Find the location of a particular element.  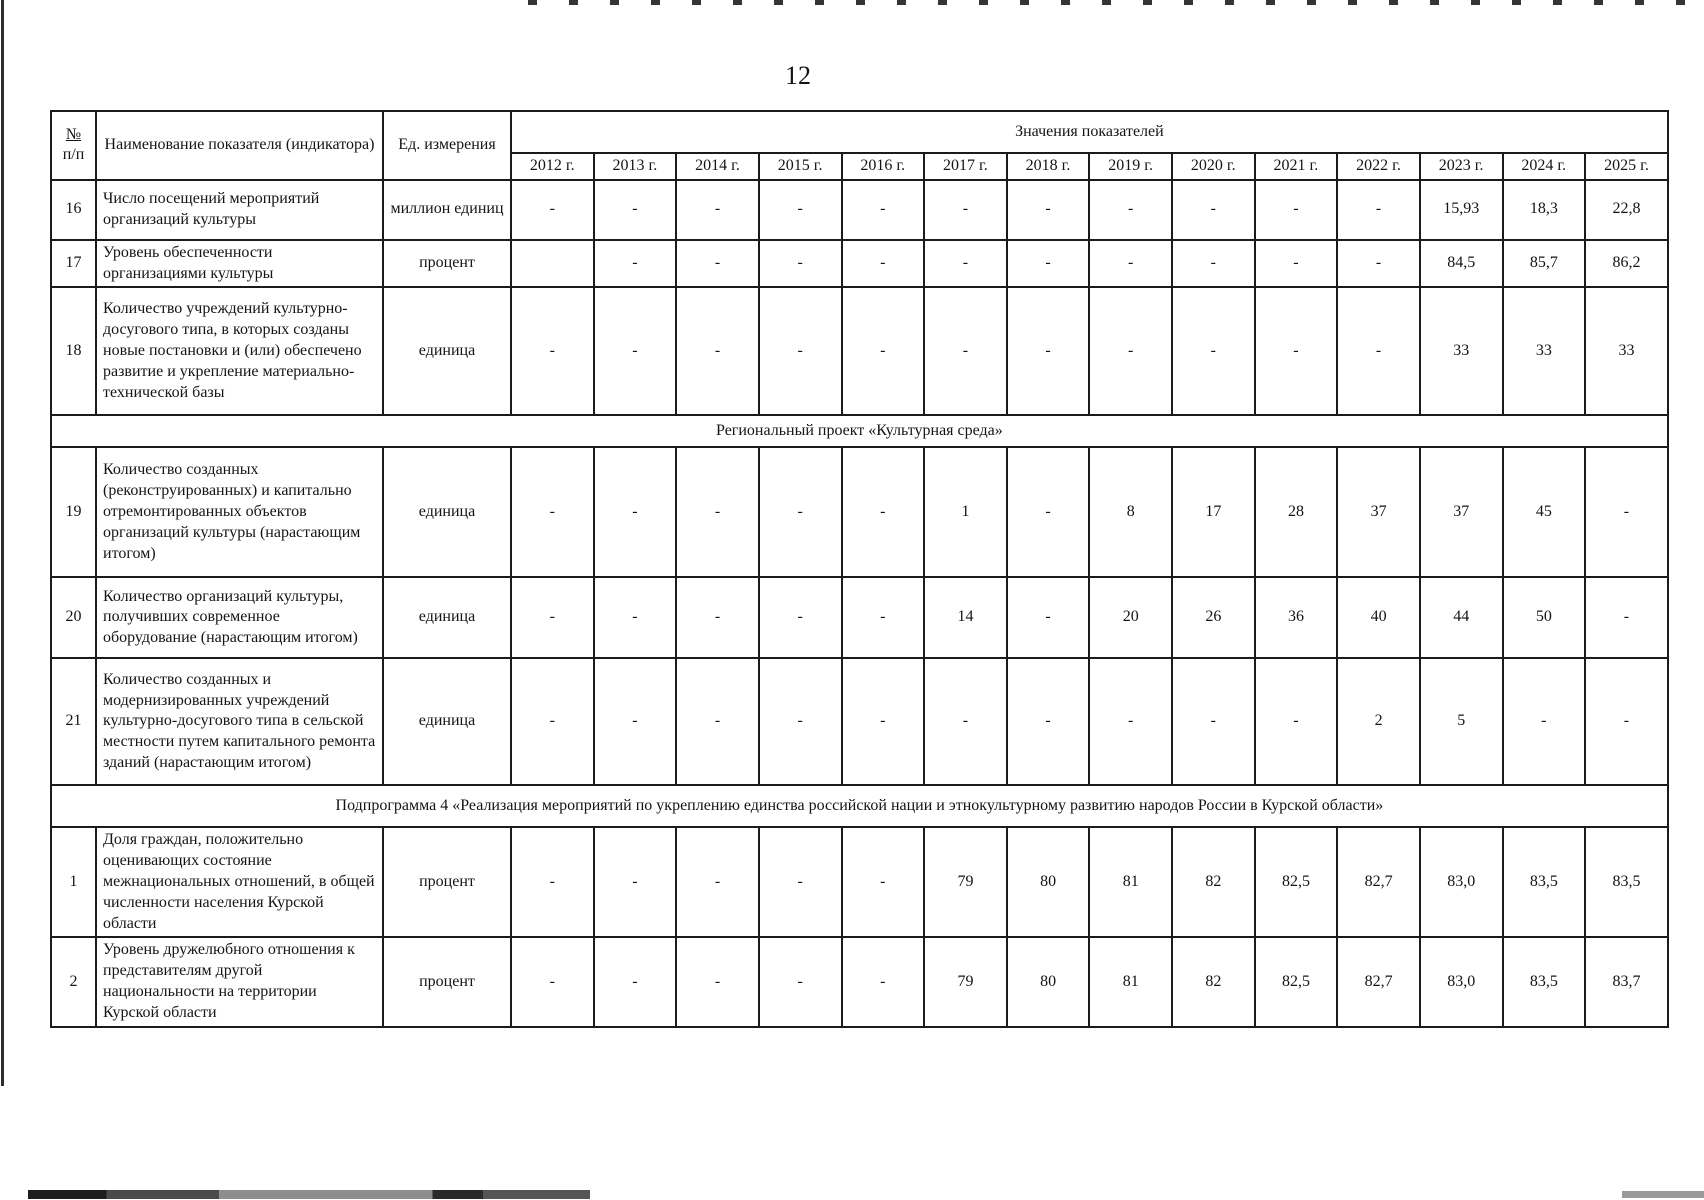

indicator-number: 21 is located at coordinates (73, 722).